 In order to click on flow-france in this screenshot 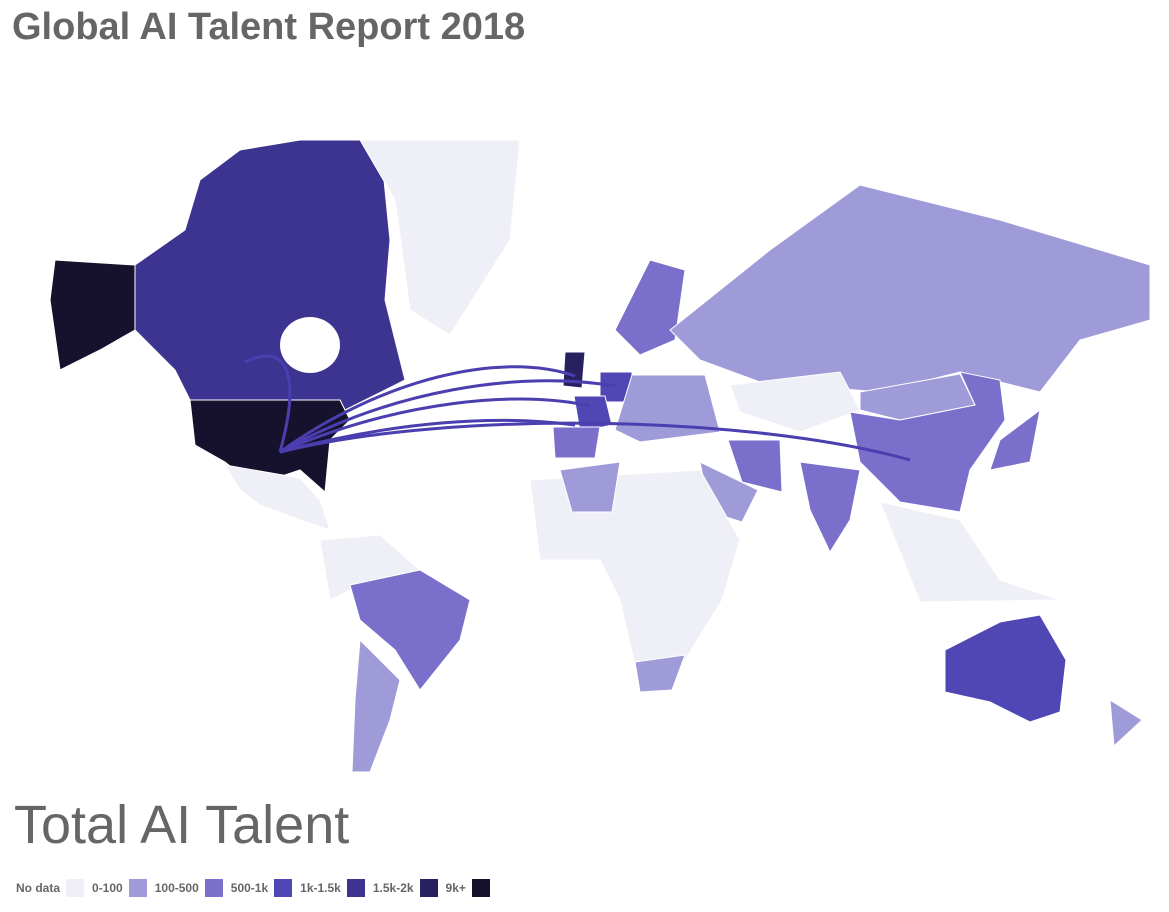, I will do `click(435, 425)`.